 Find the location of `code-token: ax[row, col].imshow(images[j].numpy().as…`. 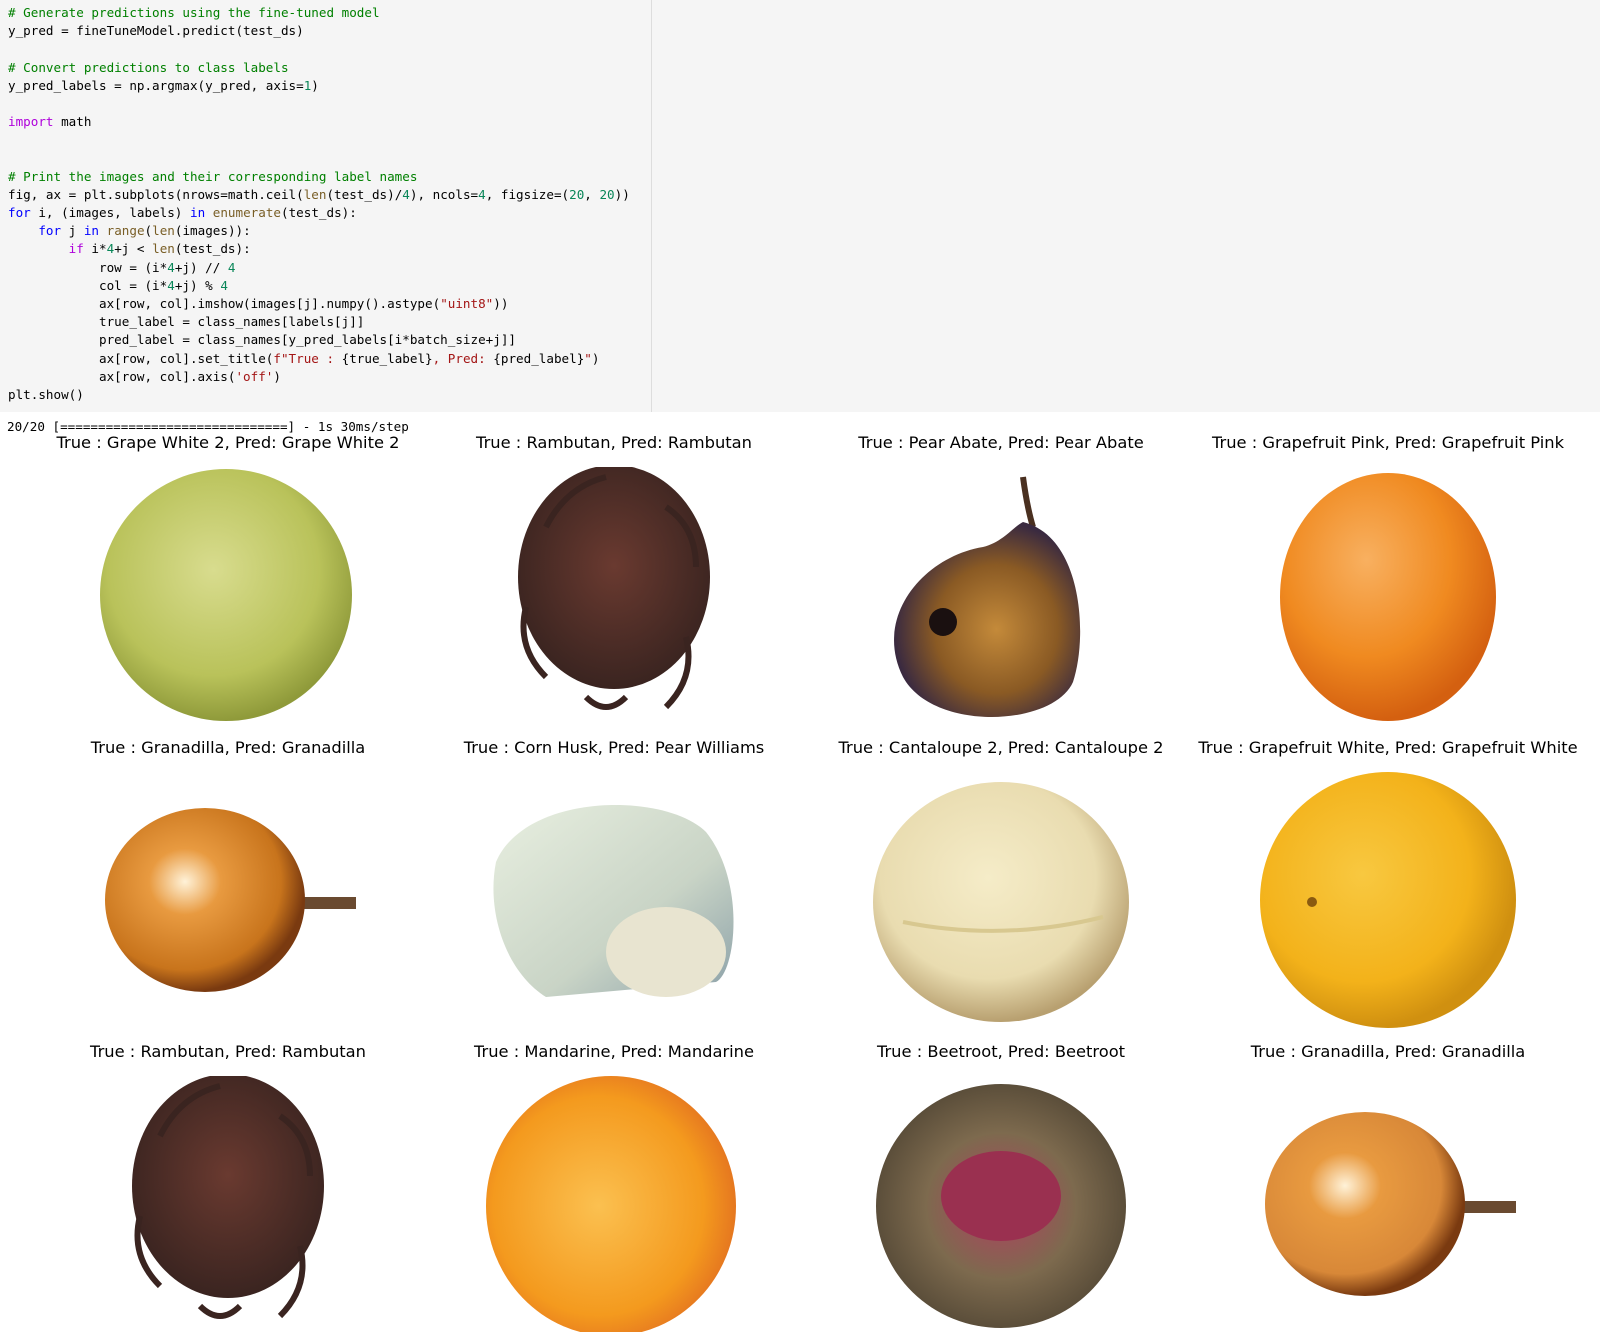

code-token: ax[row, col].imshow(images[j].numpy().as… is located at coordinates (224, 303).